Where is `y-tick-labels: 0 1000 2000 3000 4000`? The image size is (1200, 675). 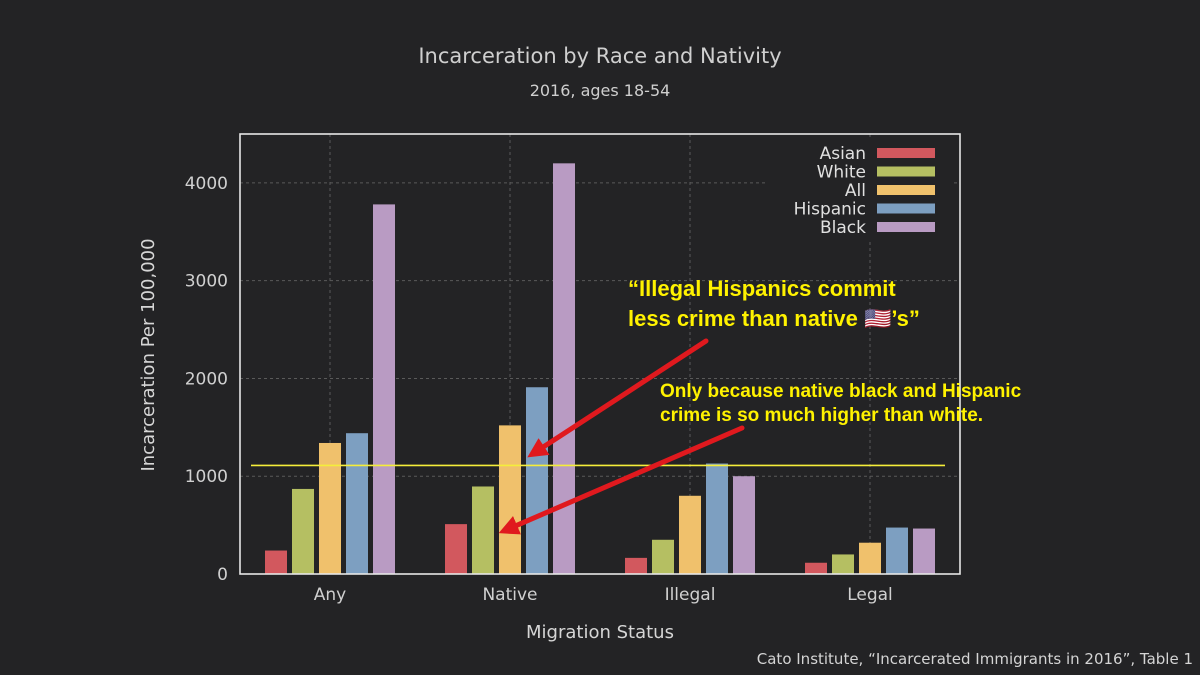
y-tick-labels: 0 1000 2000 3000 4000 is located at coordinates (206, 379).